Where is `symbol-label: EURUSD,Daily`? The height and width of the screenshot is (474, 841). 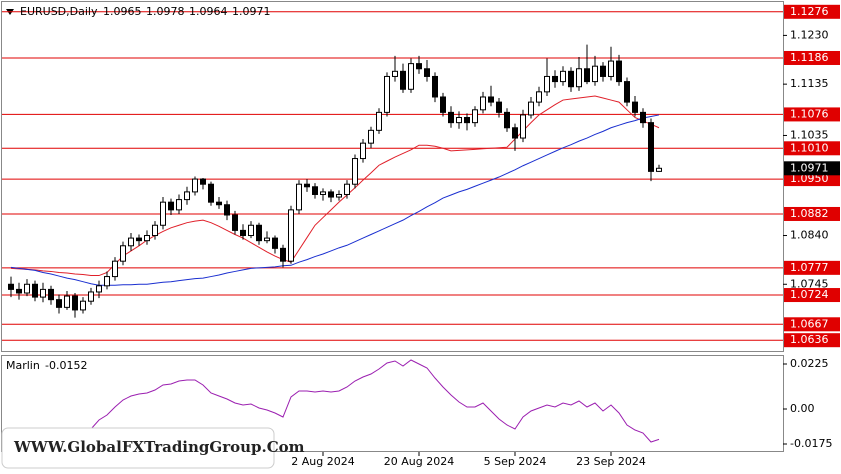
symbol-label: EURUSD,Daily is located at coordinates (59, 11).